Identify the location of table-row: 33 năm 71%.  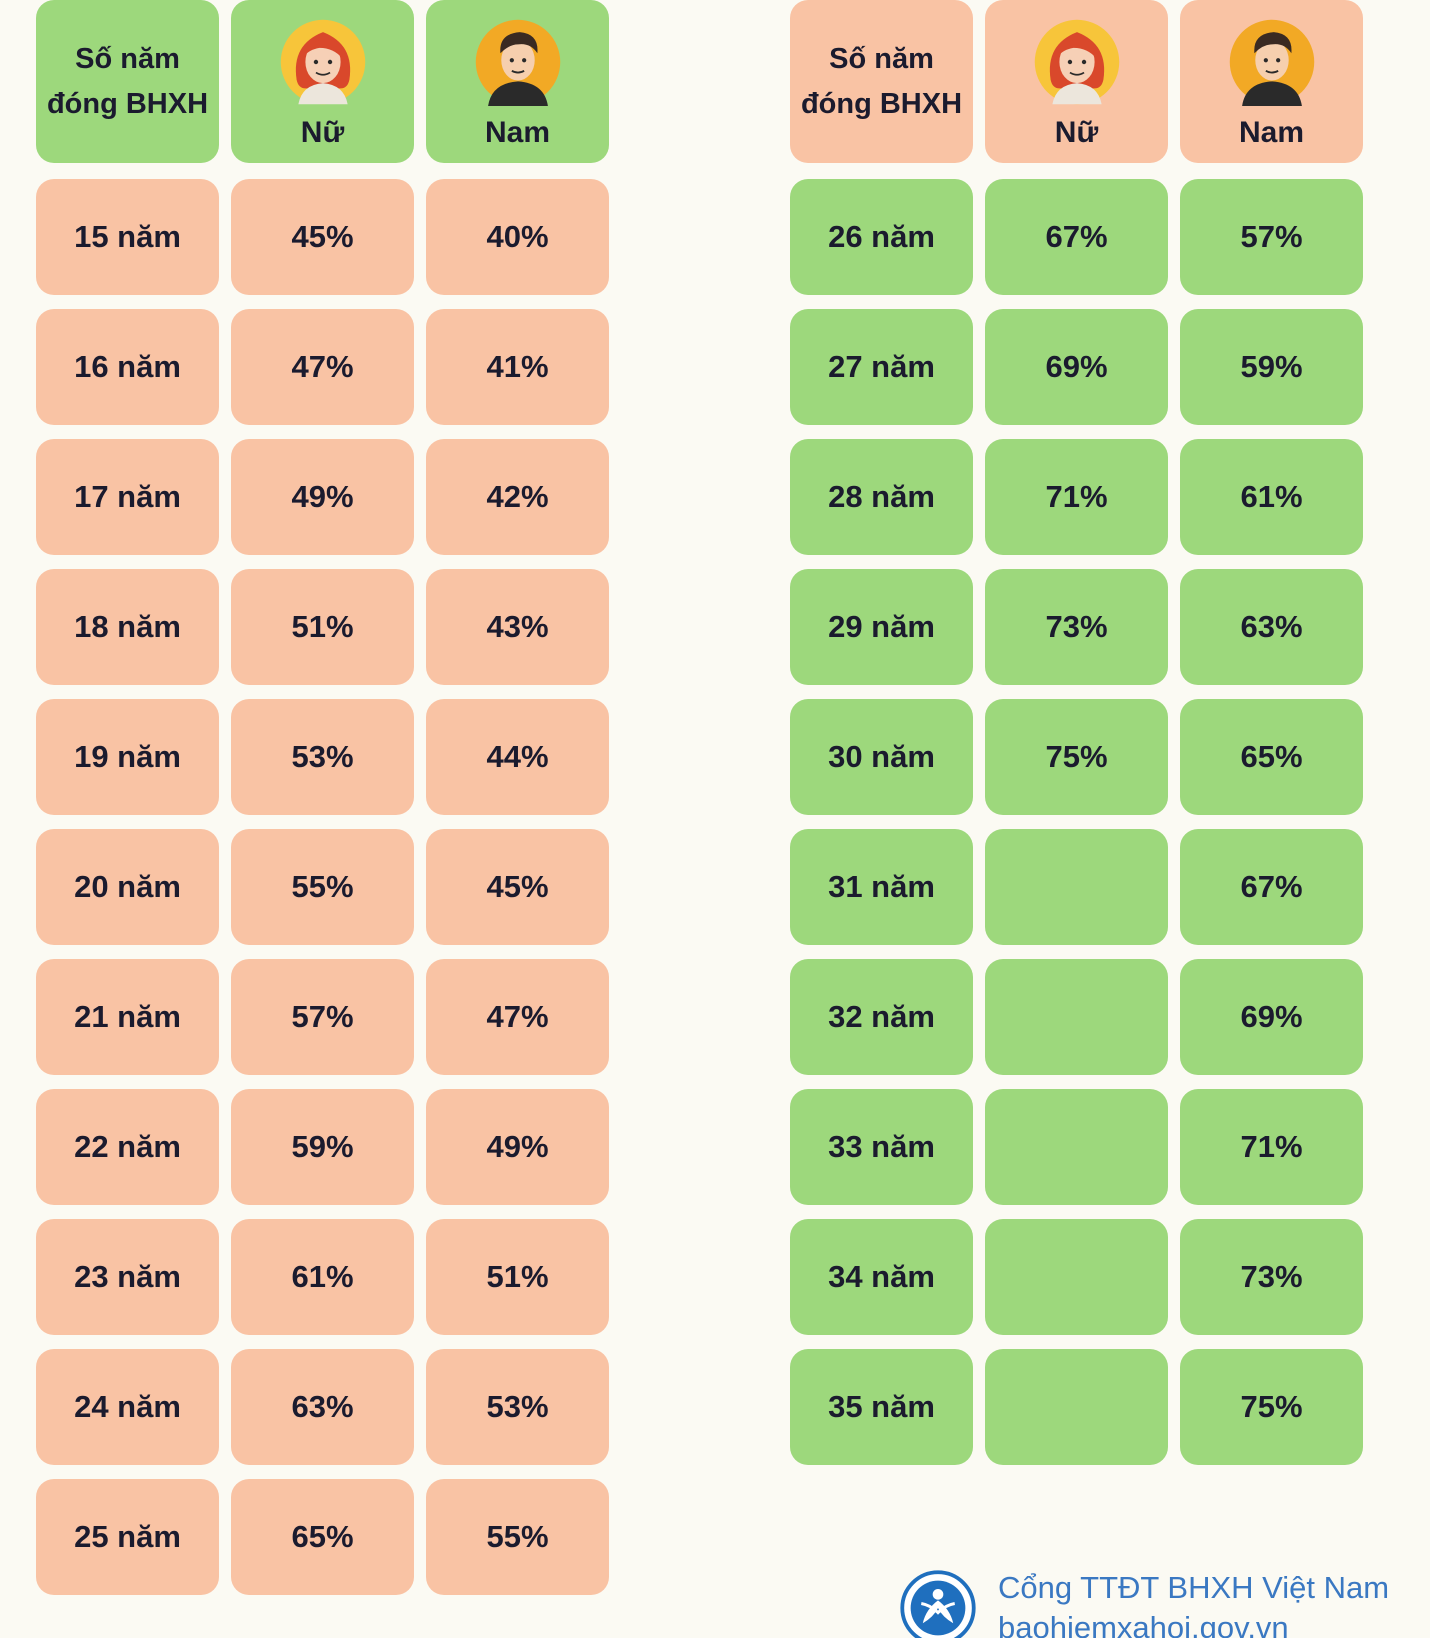
(1076, 1147).